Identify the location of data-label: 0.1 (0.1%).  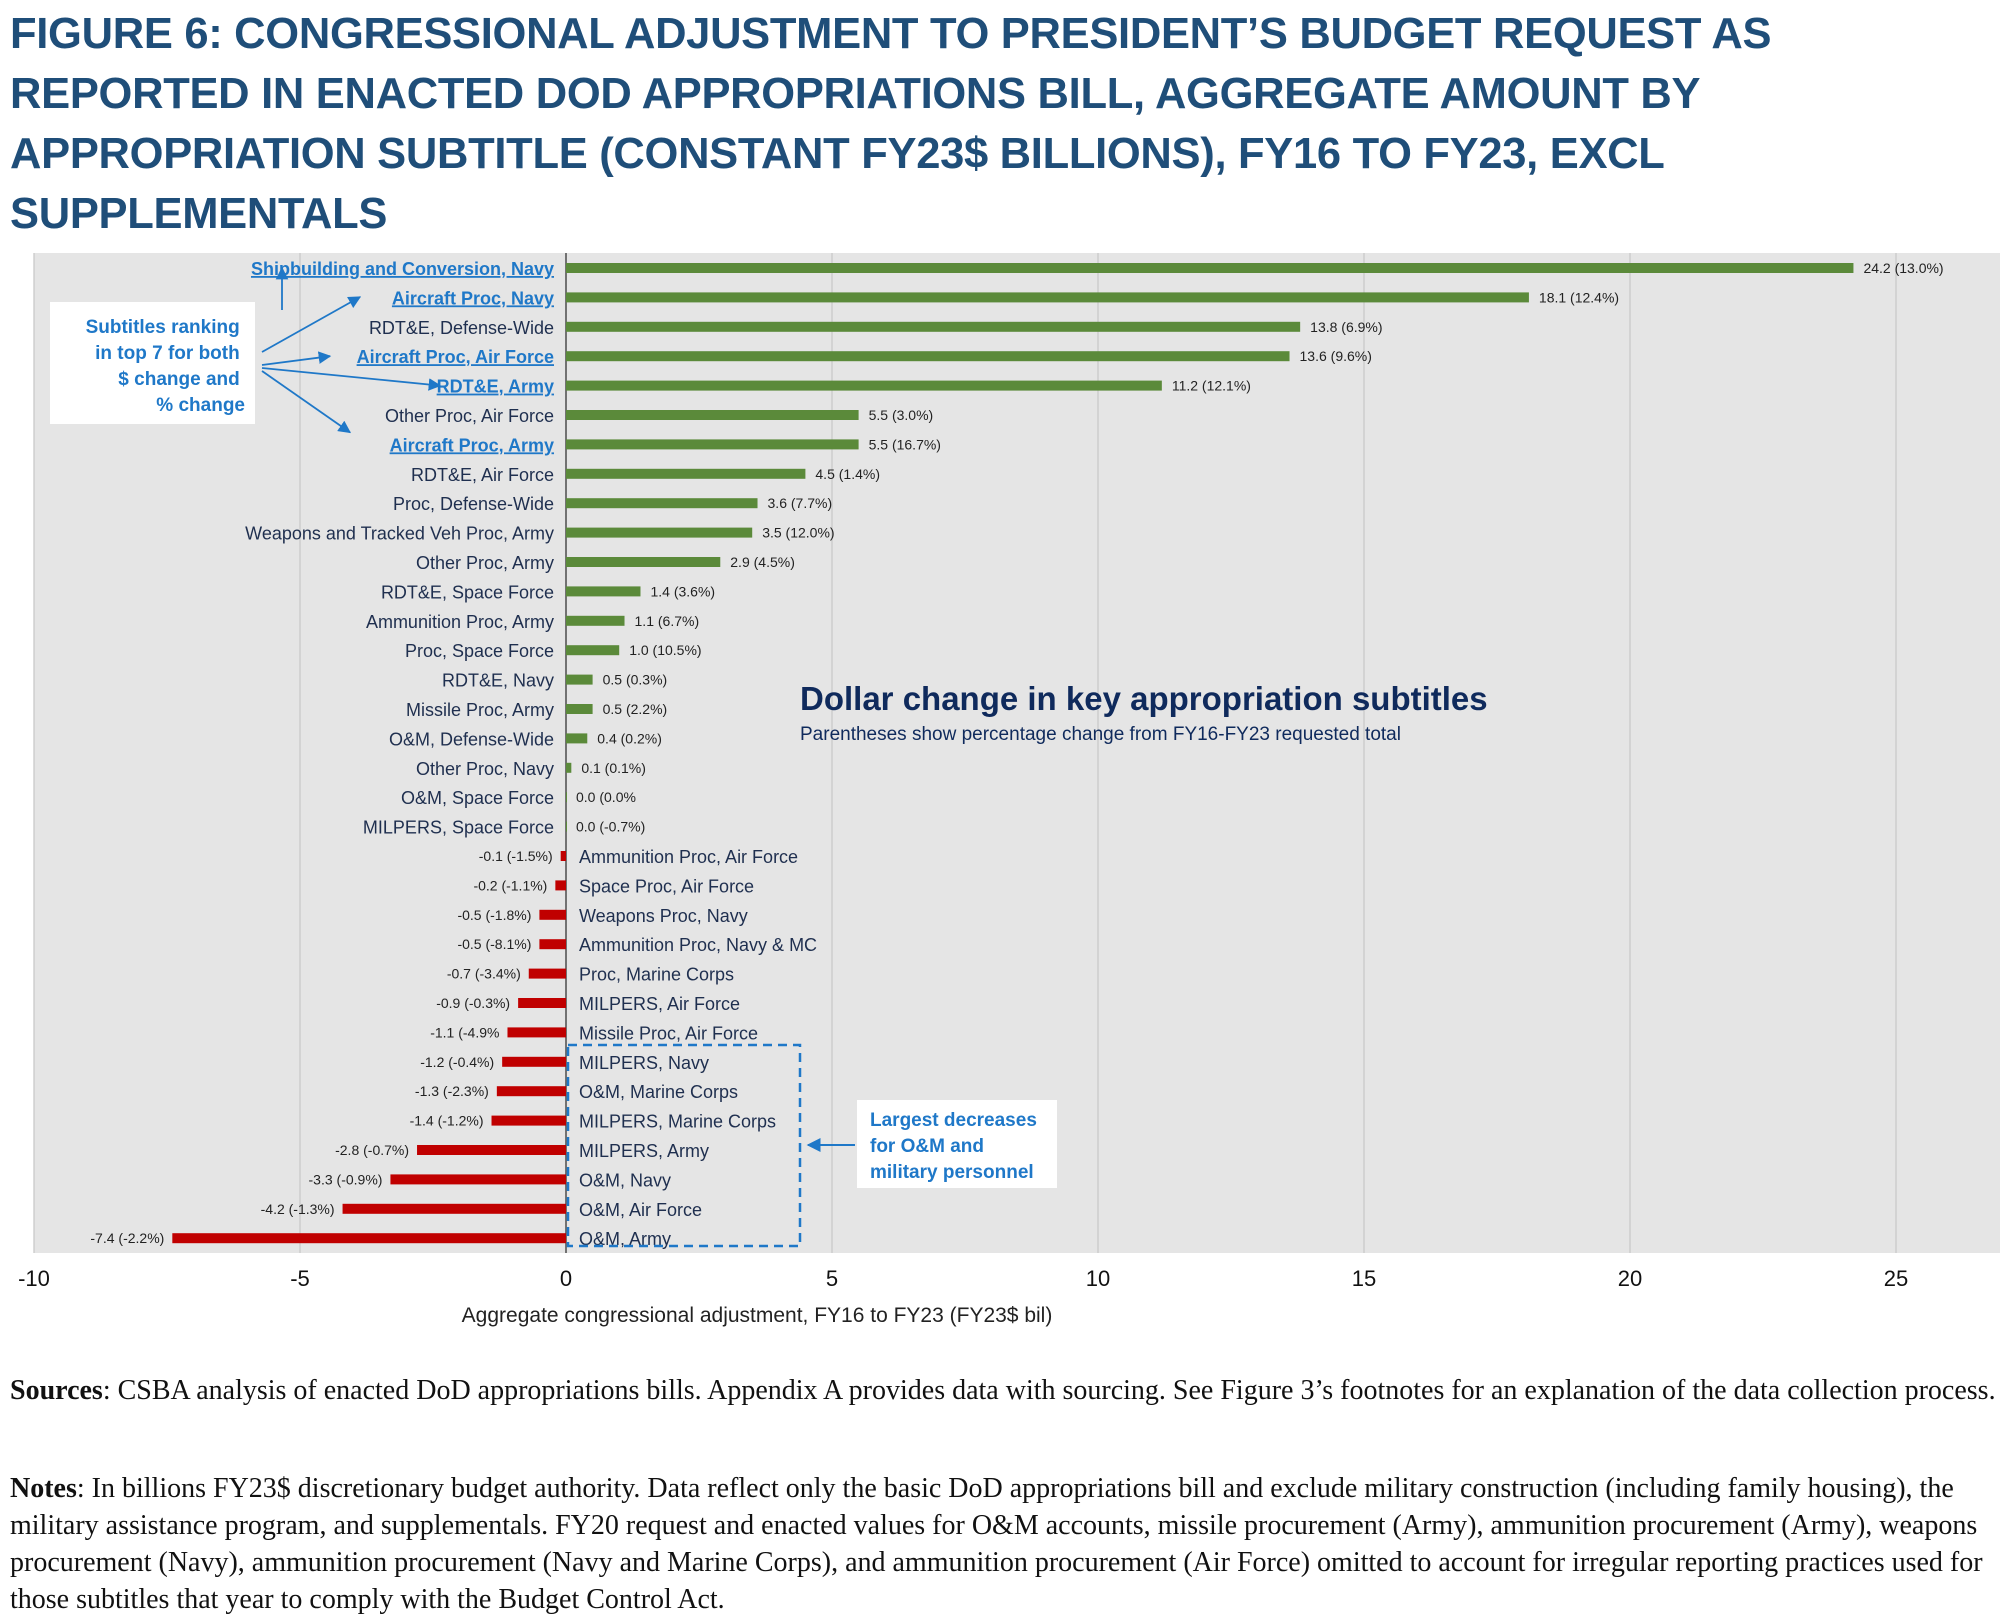
(613, 768).